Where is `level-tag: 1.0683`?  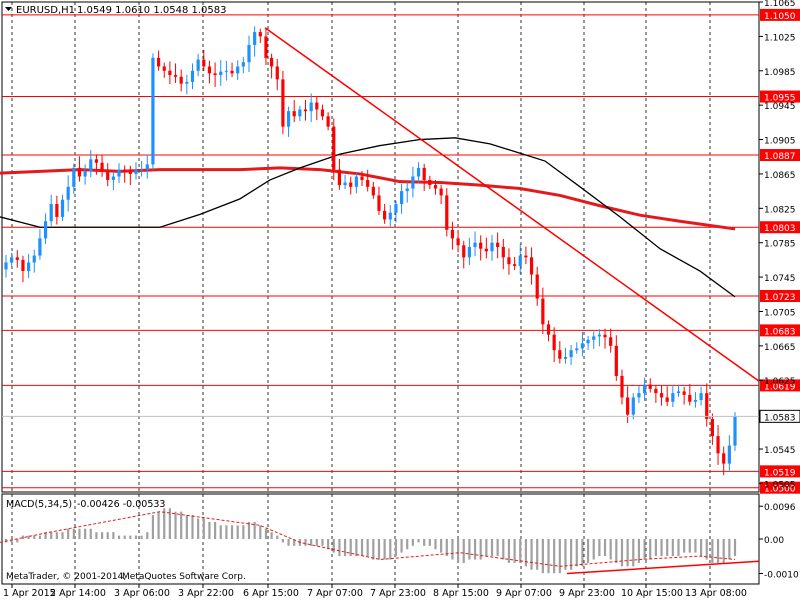
level-tag: 1.0683 is located at coordinates (780, 330).